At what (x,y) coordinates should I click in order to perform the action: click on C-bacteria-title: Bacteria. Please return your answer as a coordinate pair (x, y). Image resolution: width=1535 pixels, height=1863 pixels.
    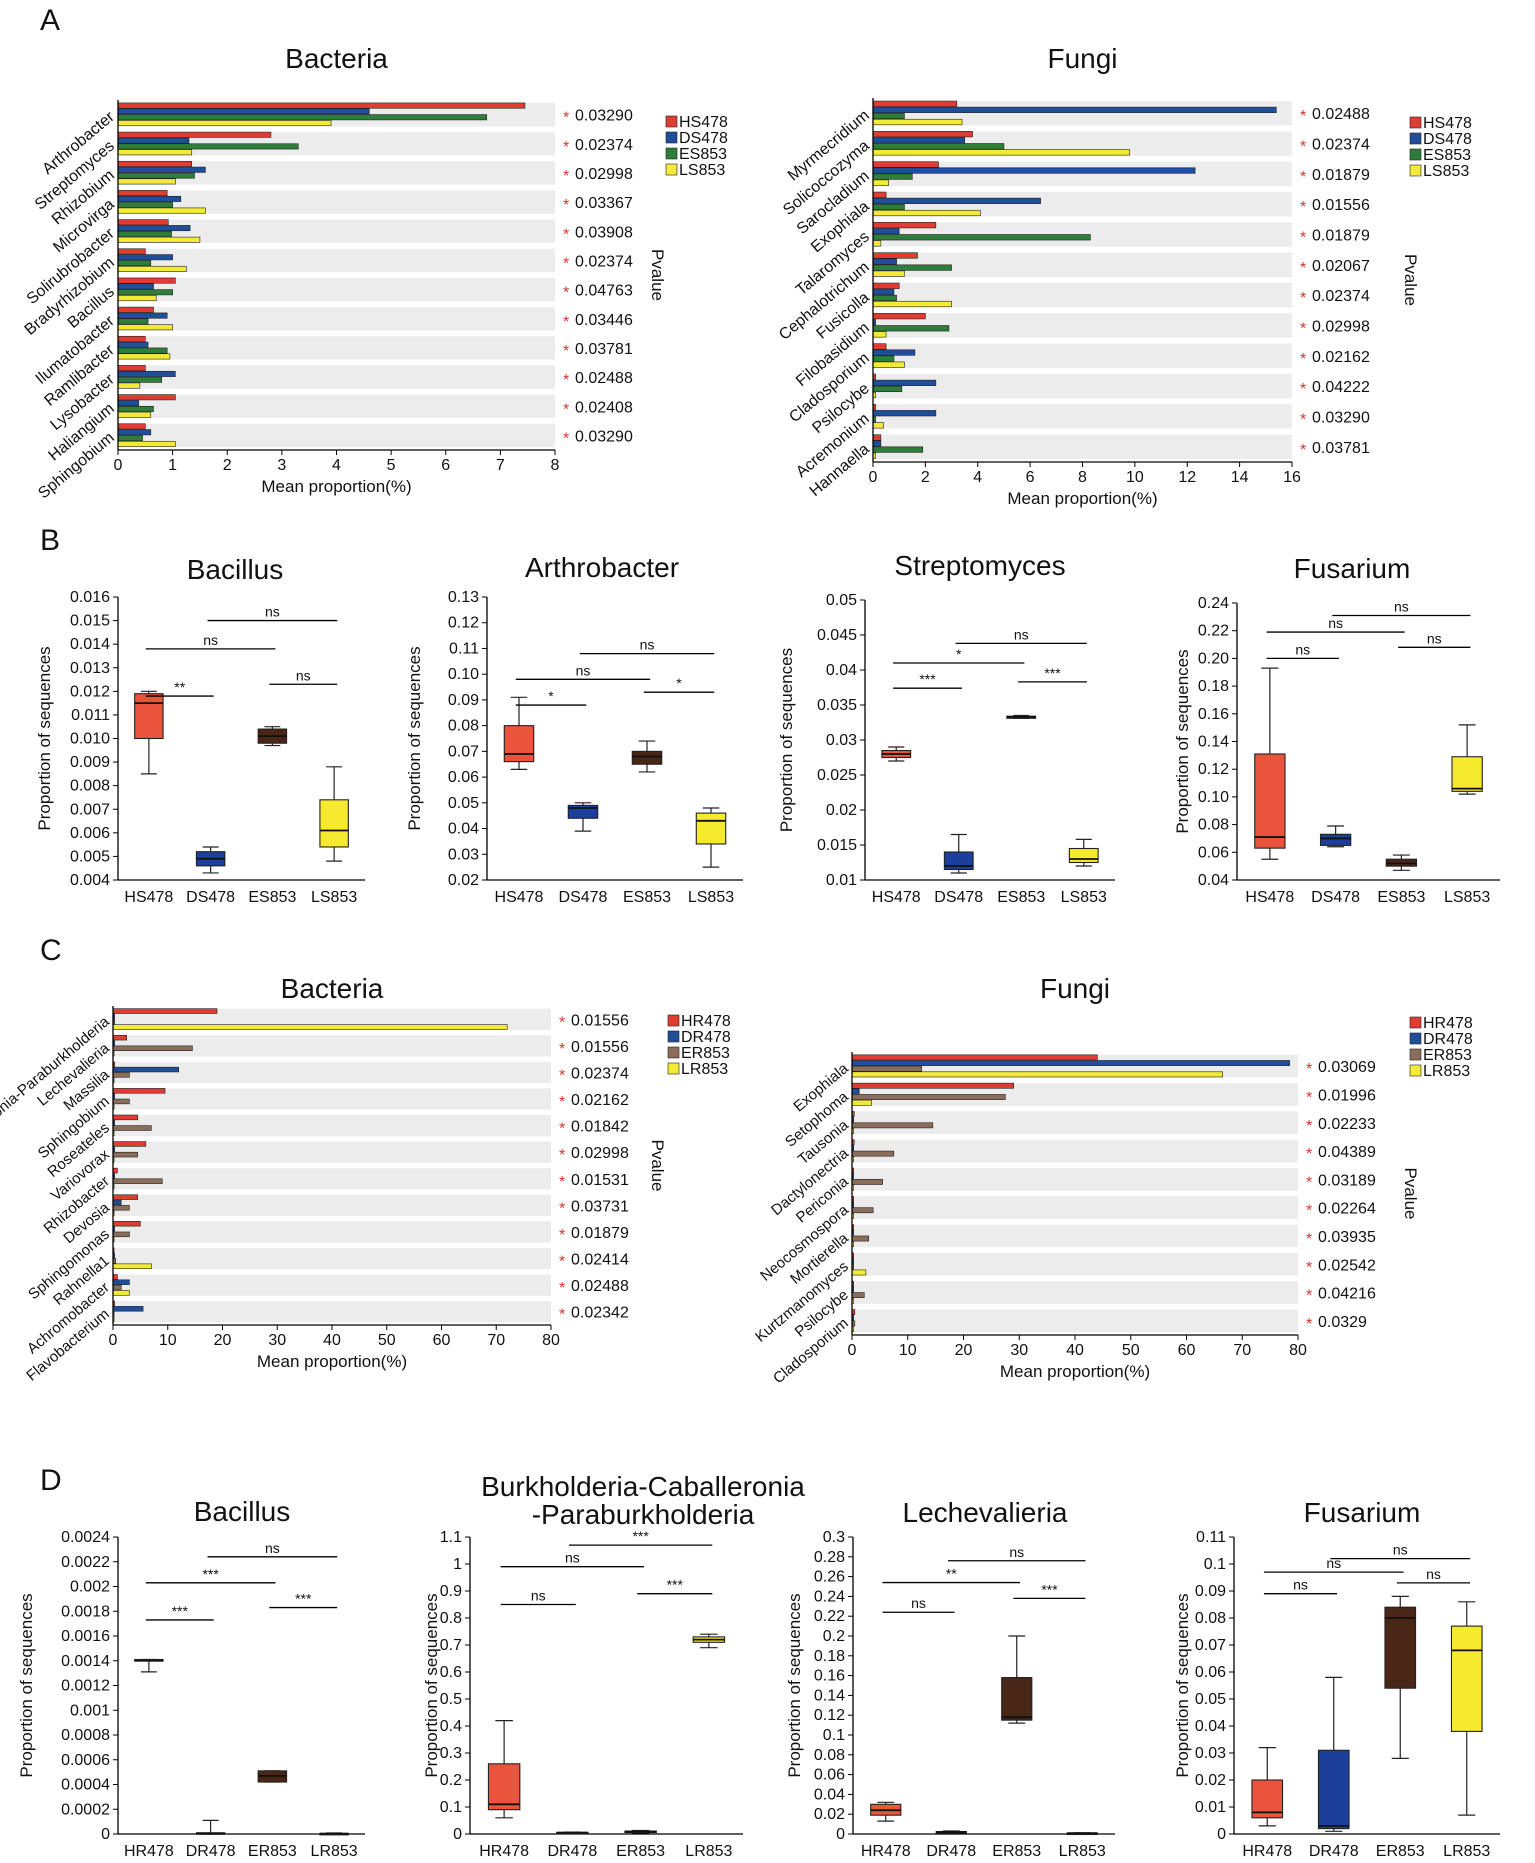
    Looking at the image, I should click on (332, 988).